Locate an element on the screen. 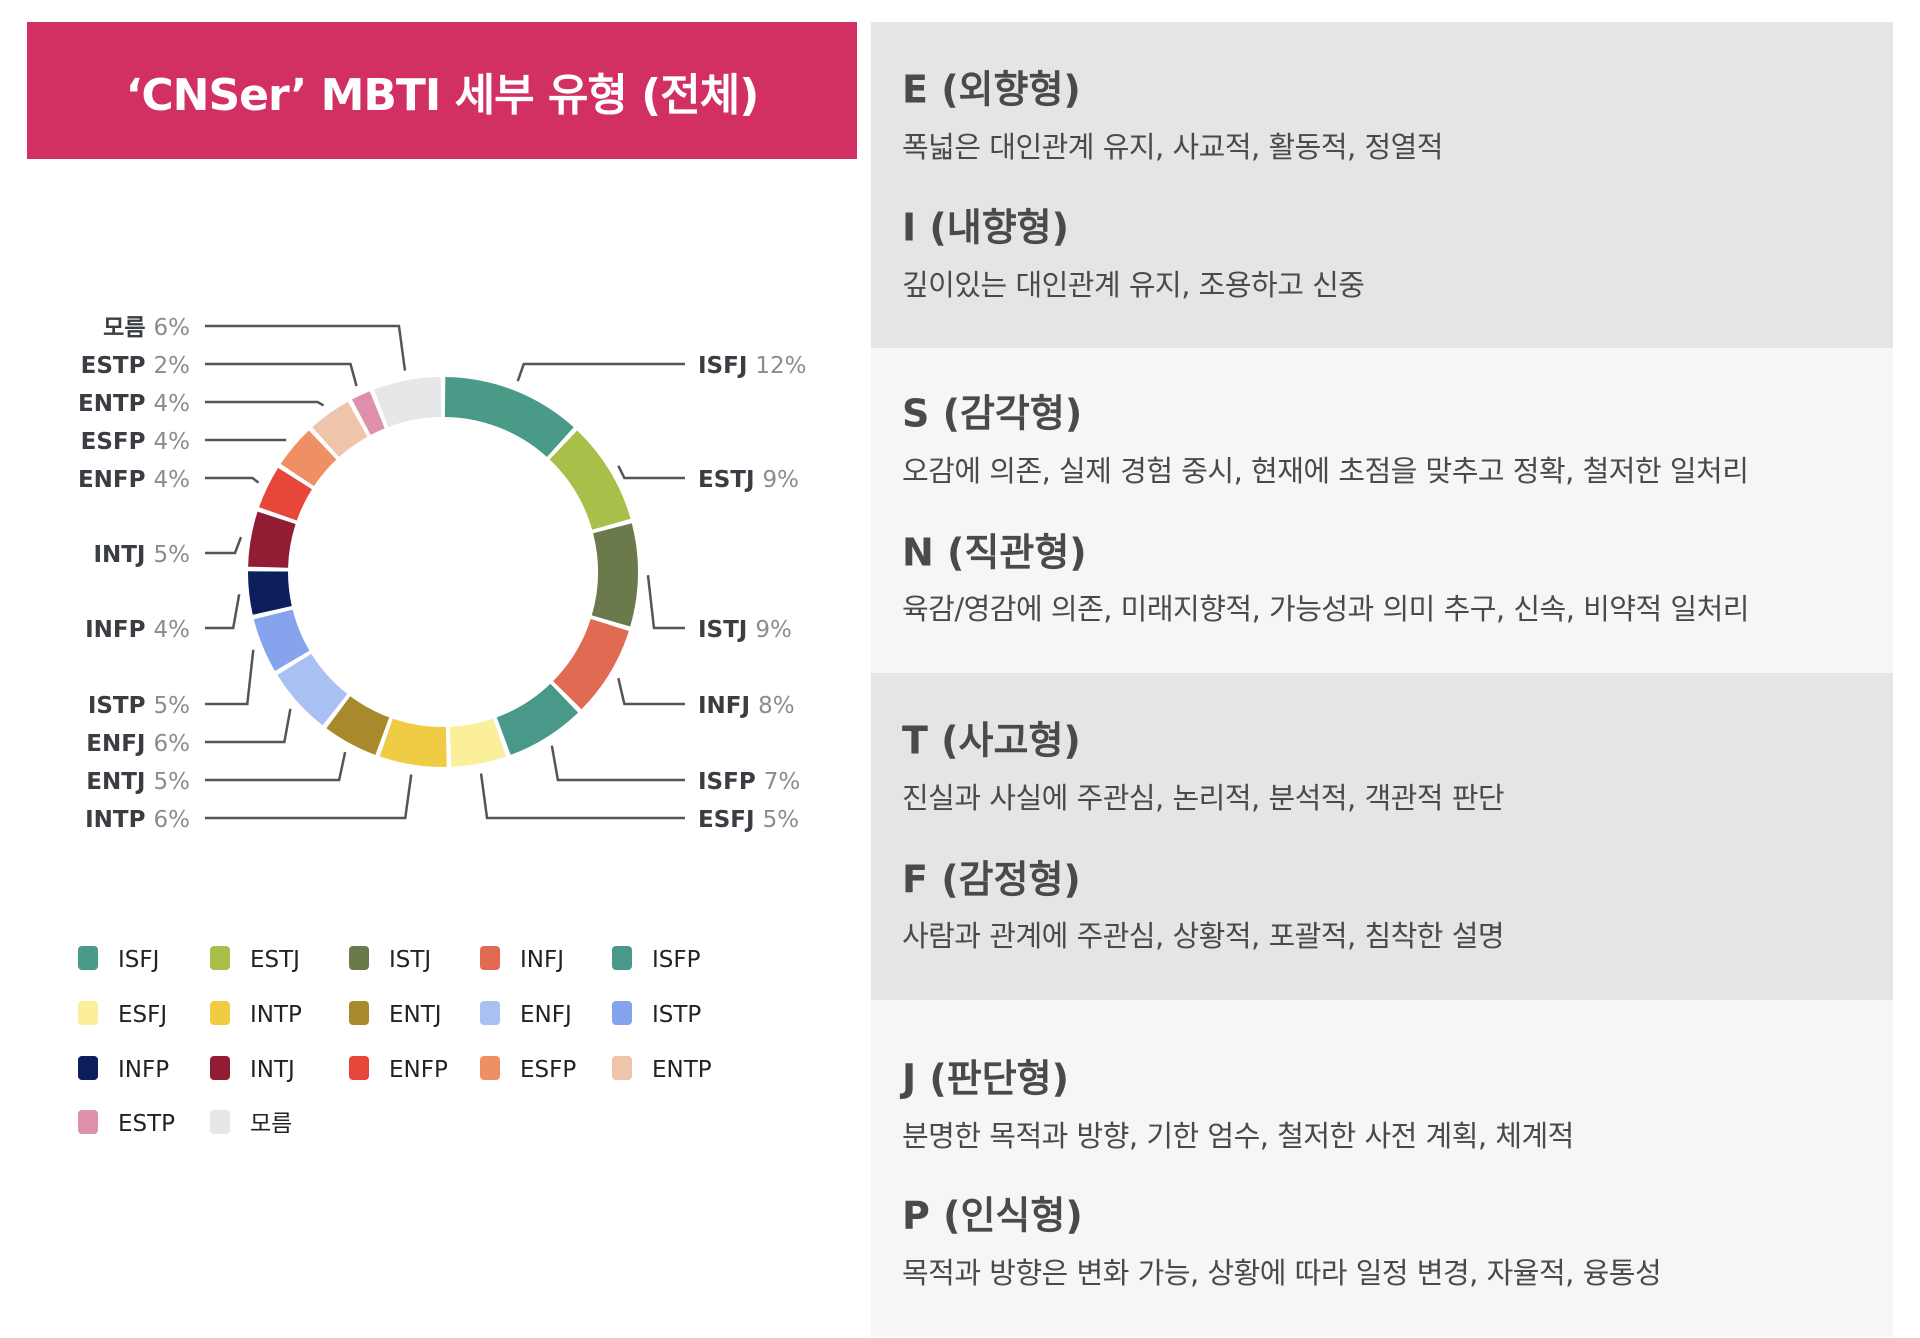  slice-ISTJ is located at coordinates (615, 575).